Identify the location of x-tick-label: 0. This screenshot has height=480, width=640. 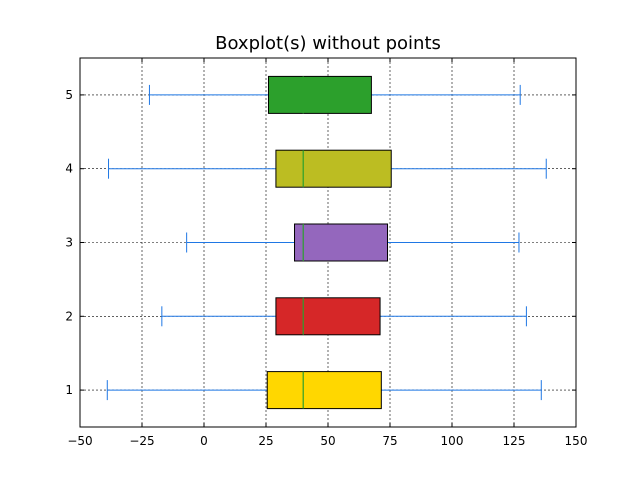
(204, 441).